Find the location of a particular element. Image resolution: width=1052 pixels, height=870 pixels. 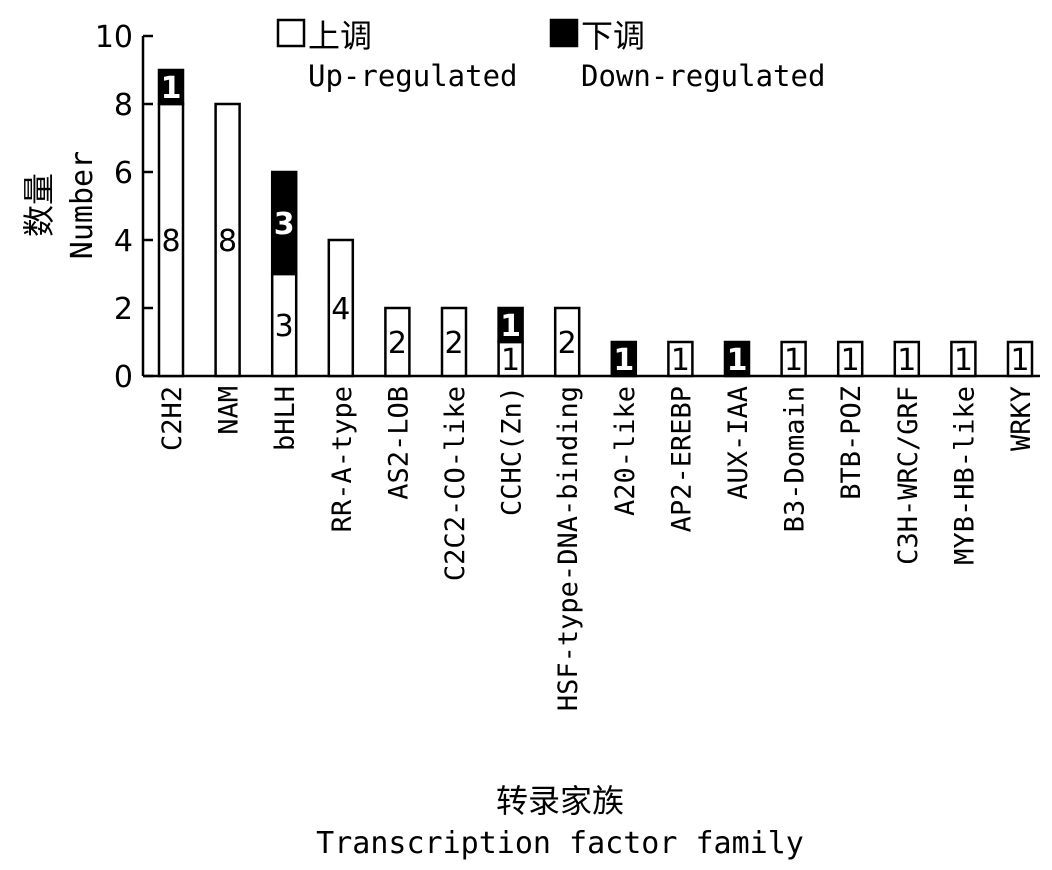

x-category-label: AS2-LOB is located at coordinates (398, 443).